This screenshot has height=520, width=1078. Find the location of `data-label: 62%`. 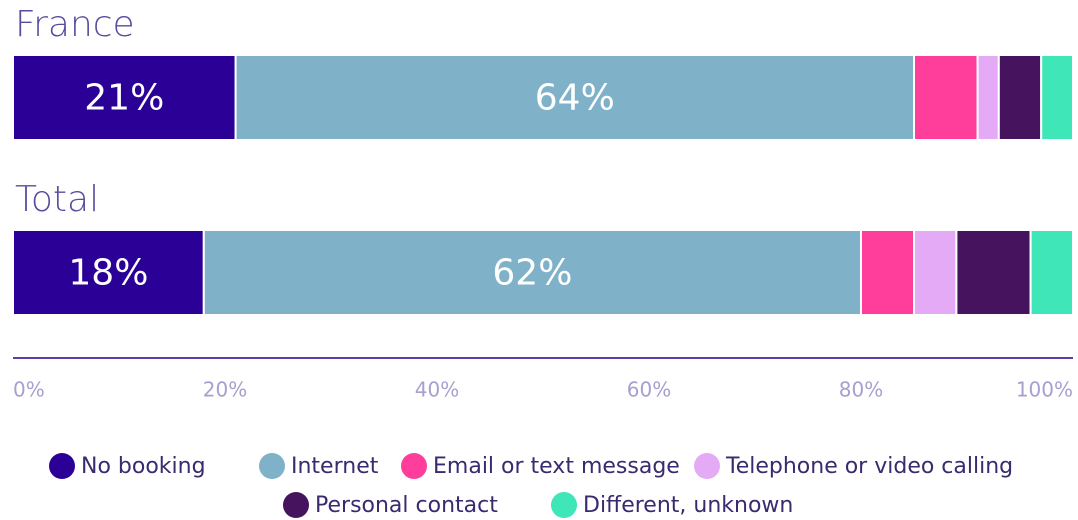

data-label: 62% is located at coordinates (532, 273).